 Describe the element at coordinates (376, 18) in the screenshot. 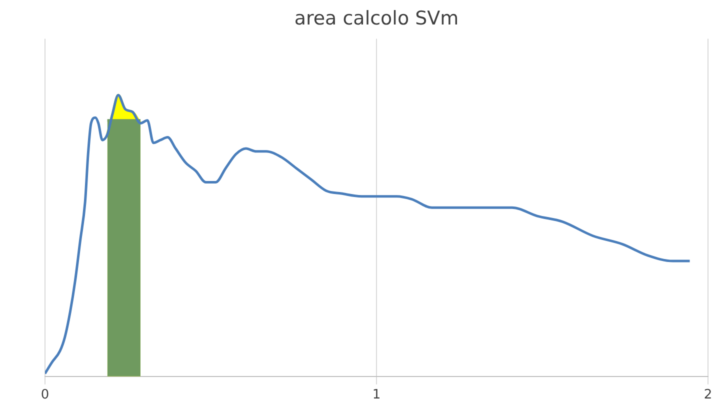

I see `chart-title: area calcolo SVm` at that location.